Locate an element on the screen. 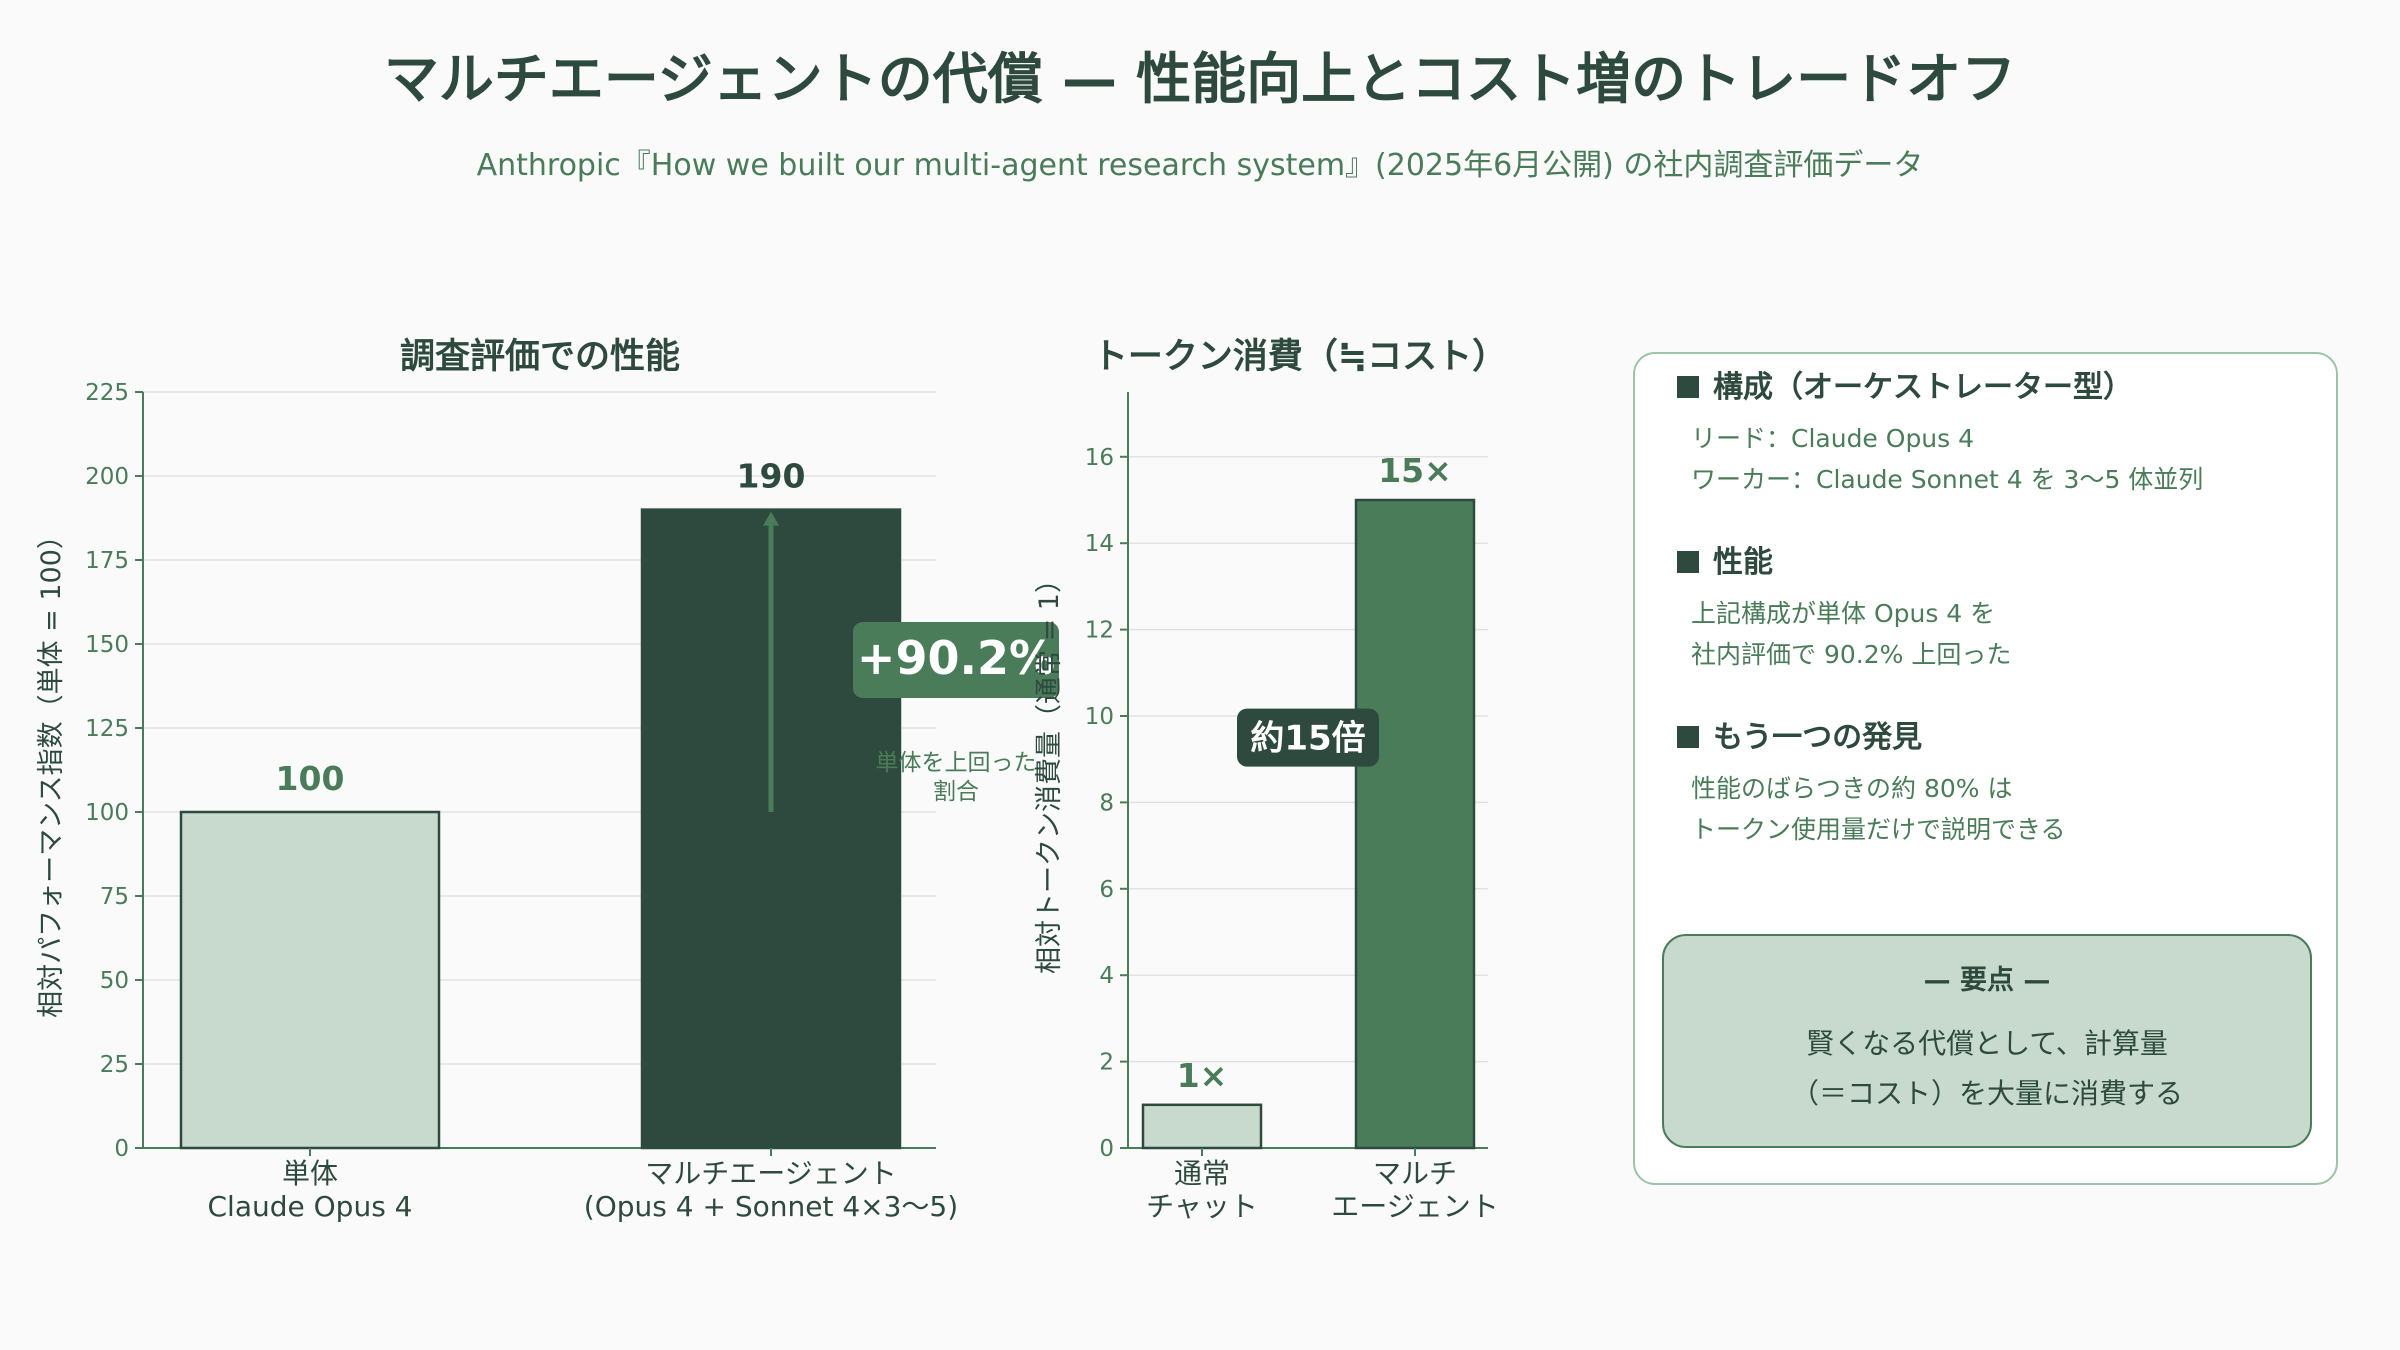  arrow-head-icon is located at coordinates (771, 518).